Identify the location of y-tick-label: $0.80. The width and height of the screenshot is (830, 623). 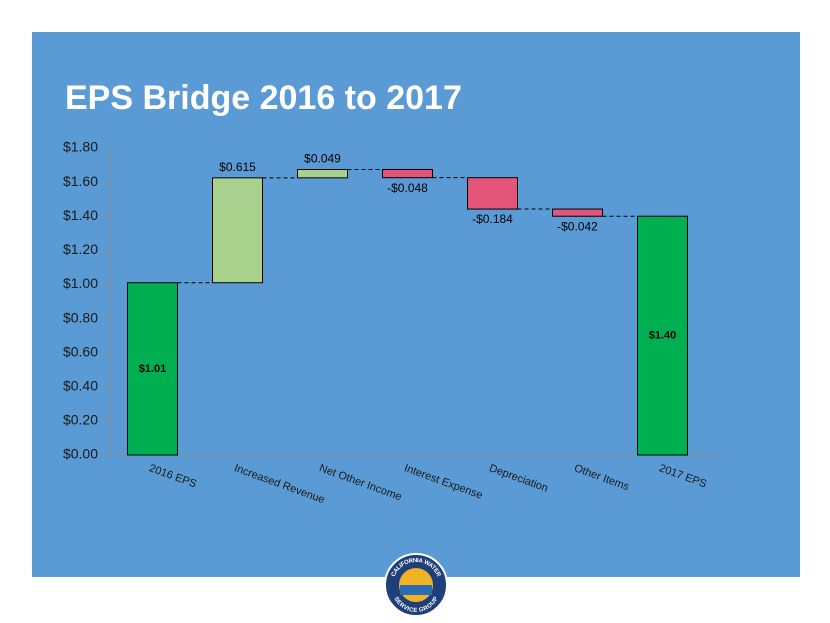
(80, 317).